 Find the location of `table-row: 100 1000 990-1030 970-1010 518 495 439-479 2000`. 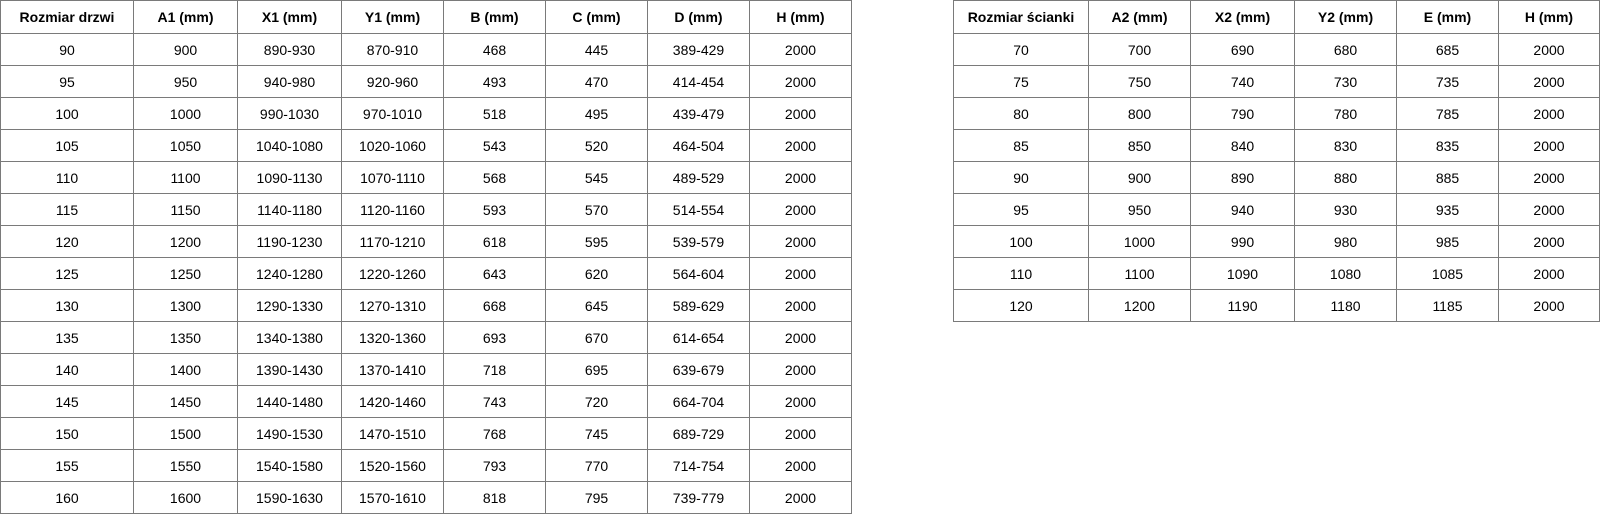

table-row: 100 1000 990-1030 970-1010 518 495 439-479 2000 is located at coordinates (426, 113).